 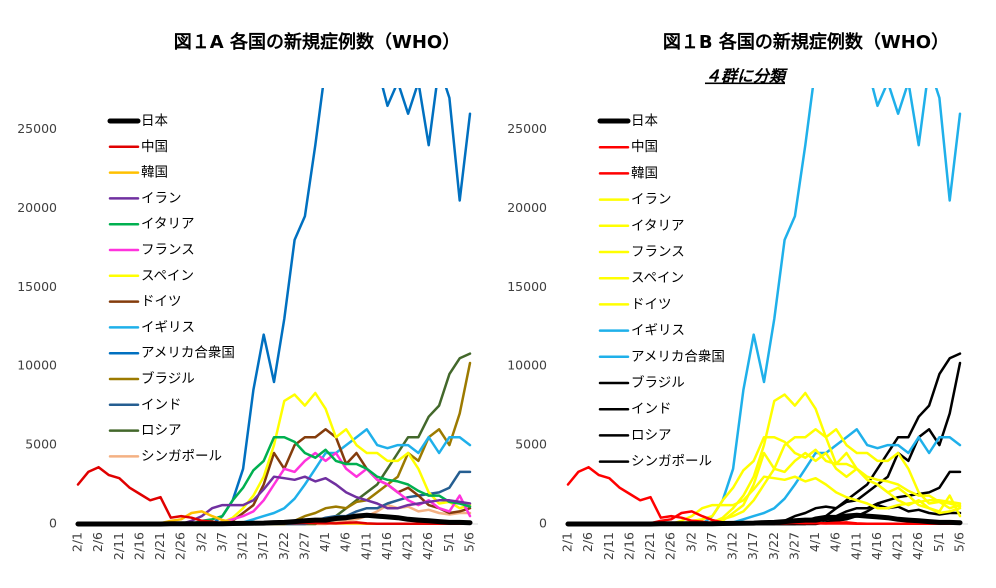 What do you see at coordinates (317, 42) in the screenshot?
I see `chart-title: 図１A 各国の新規症例数（WHO）` at bounding box center [317, 42].